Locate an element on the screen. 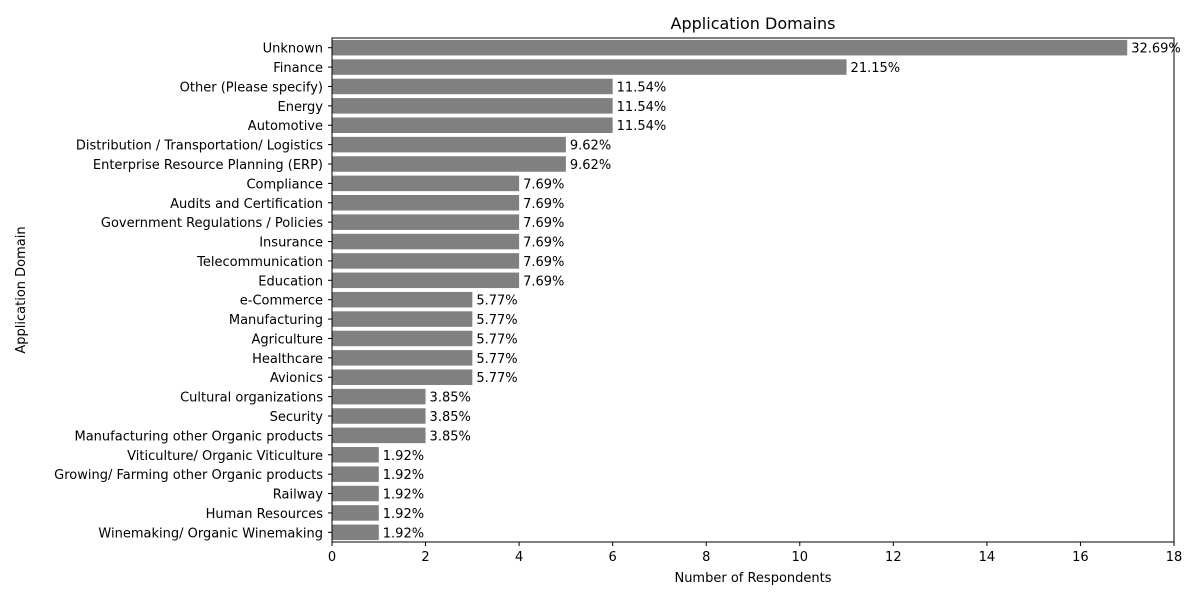 The image size is (1200, 600). y-tick-label: Human Resources is located at coordinates (265, 514).